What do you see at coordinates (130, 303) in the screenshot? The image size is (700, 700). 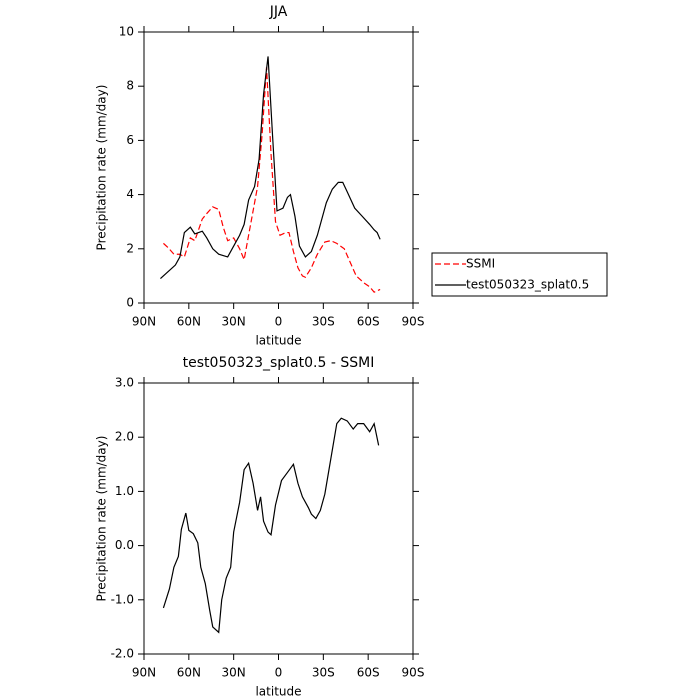 I see `y-tick-label: 0` at bounding box center [130, 303].